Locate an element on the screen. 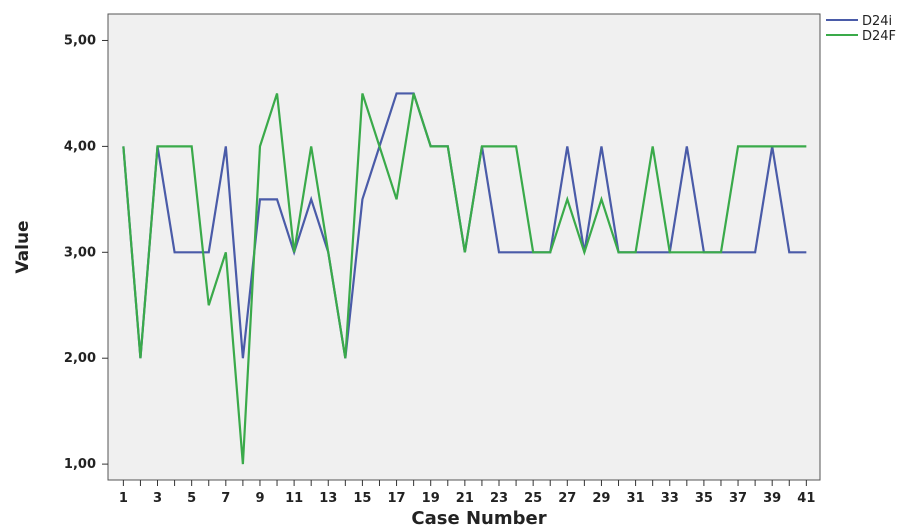 Image resolution: width=914 pixels, height=527 pixels. x-tick-label: 13 is located at coordinates (328, 498).